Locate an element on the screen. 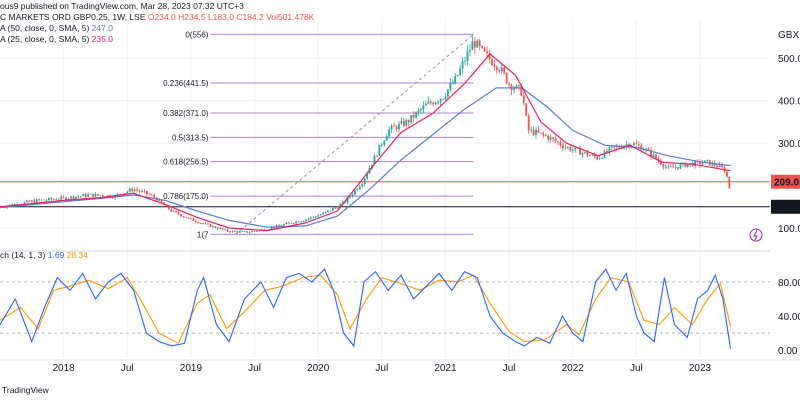  ma25-label: A (25, close, 0, SMA, 5) is located at coordinates (45, 39).